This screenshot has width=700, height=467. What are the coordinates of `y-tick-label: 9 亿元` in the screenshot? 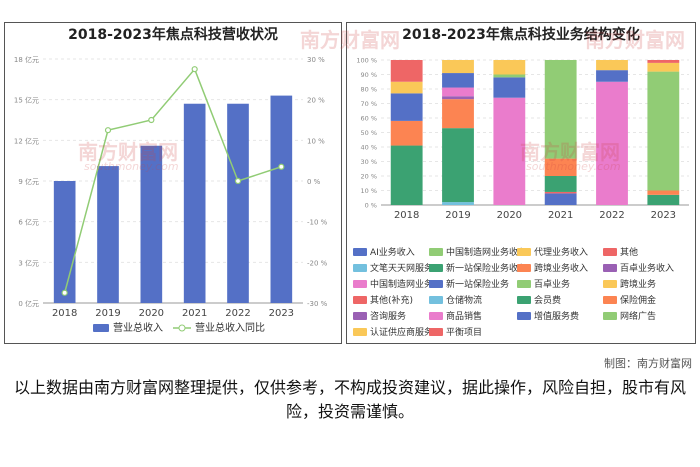 It's located at (28, 181).